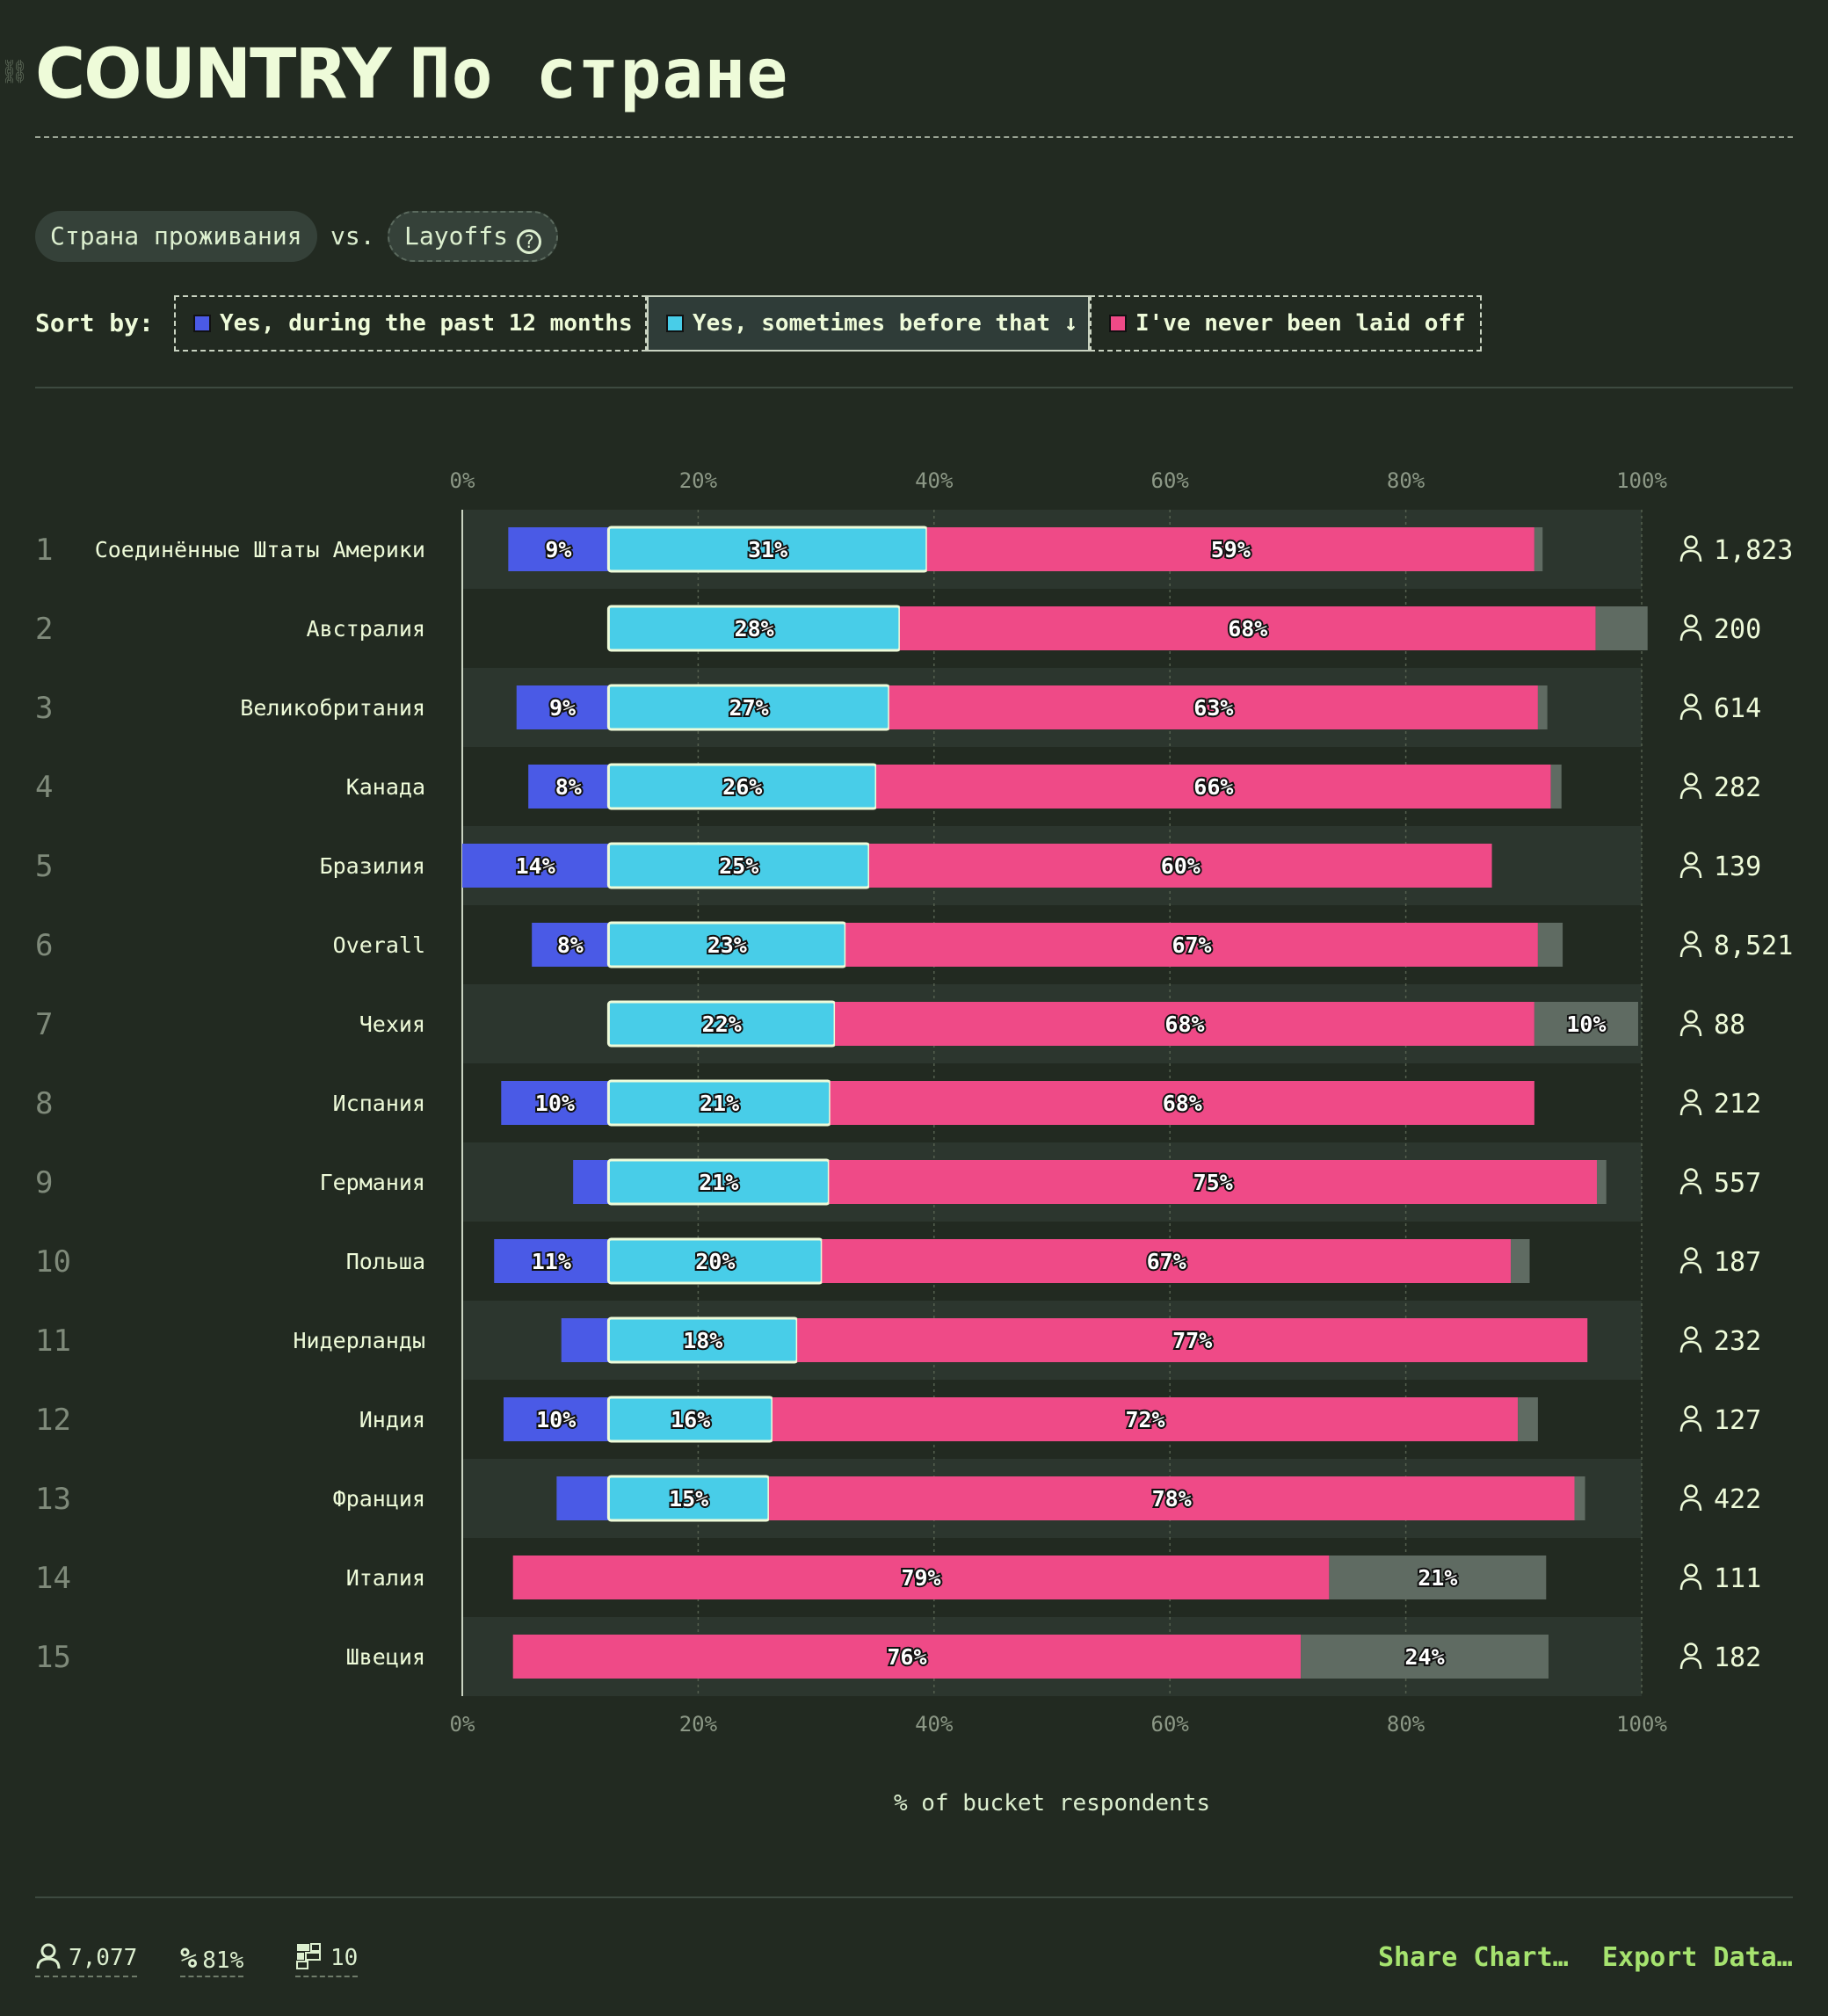 The image size is (1828, 2016). I want to click on help-icon: ?, so click(529, 241).